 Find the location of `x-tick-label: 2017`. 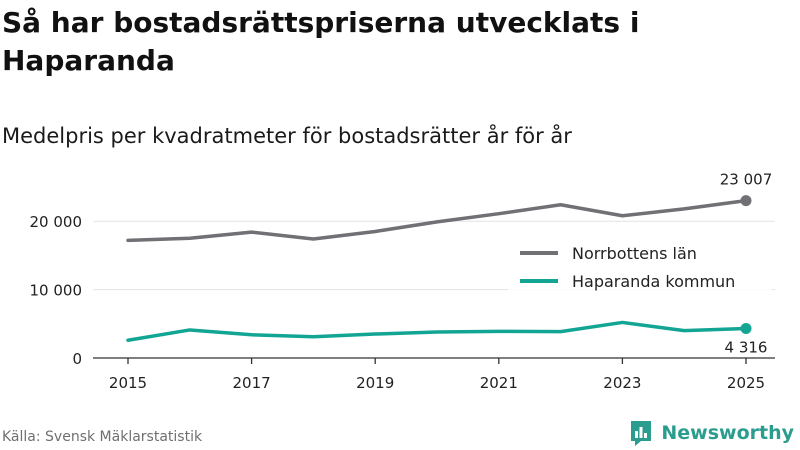

x-tick-label: 2017 is located at coordinates (252, 383).